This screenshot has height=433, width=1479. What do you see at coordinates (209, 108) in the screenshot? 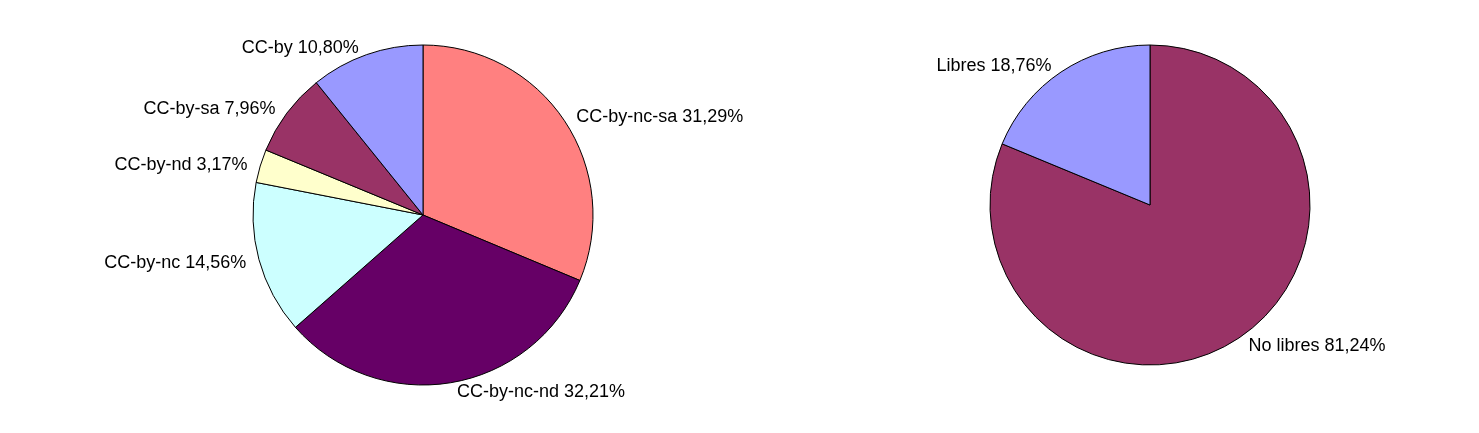
I see `slice-label: CC-by-sa 7,96%` at bounding box center [209, 108].